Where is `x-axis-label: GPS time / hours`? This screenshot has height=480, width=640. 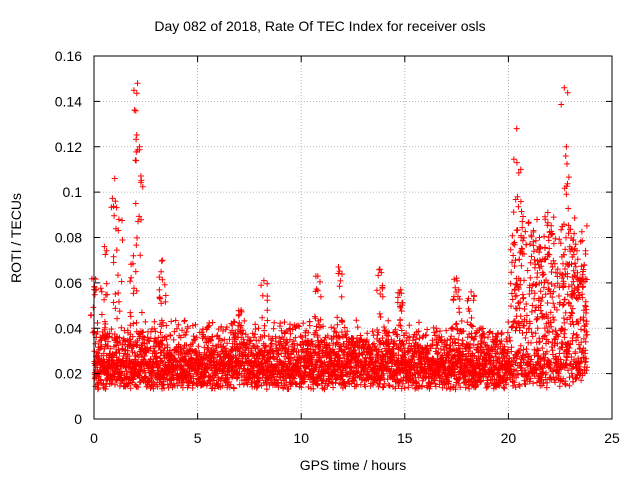 x-axis-label: GPS time / hours is located at coordinates (353, 465).